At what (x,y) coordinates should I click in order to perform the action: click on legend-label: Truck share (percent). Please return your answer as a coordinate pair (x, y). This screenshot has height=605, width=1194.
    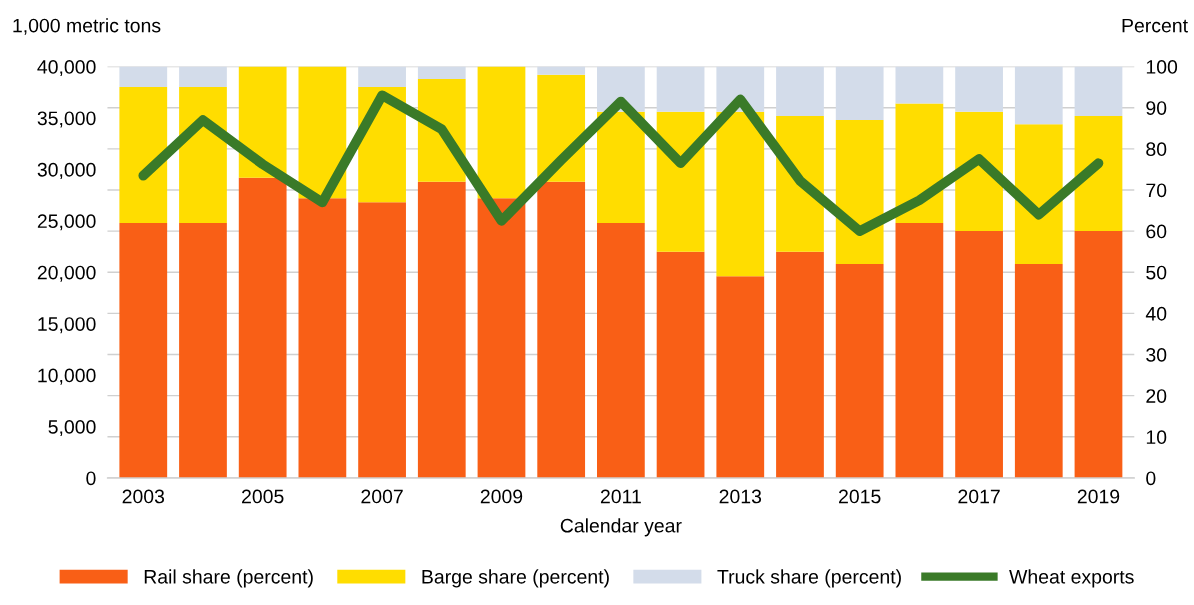
    Looking at the image, I should click on (809, 578).